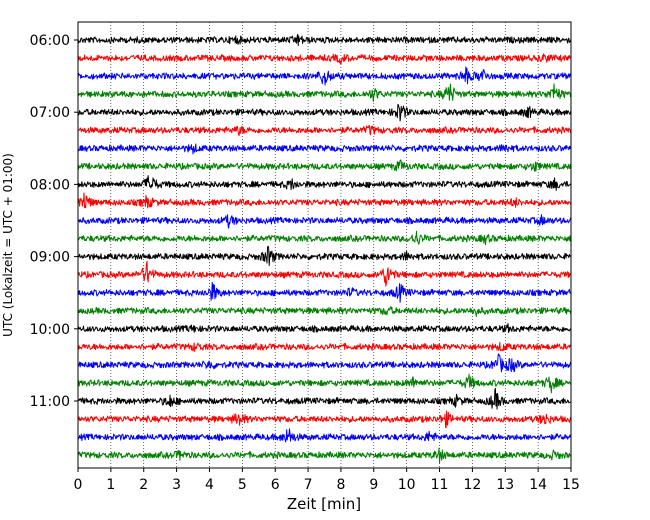  I want to click on x-tick-label: 4, so click(209, 485).